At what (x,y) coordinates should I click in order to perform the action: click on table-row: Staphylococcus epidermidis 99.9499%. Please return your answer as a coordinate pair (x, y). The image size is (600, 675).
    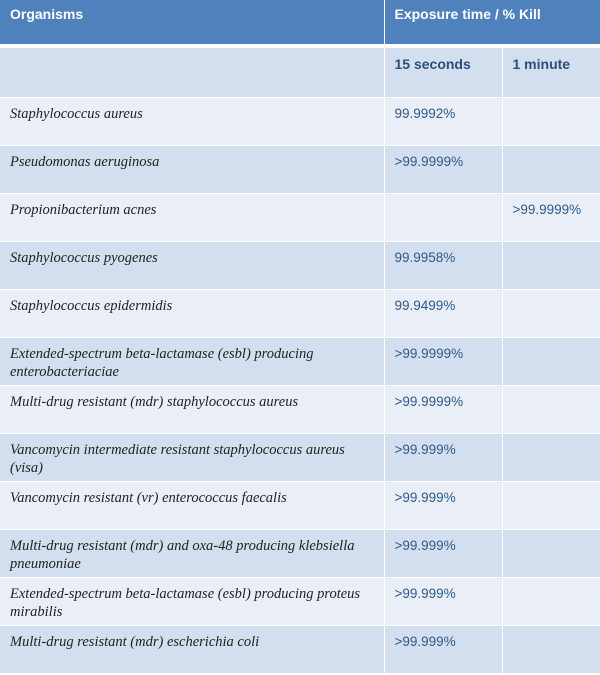
    Looking at the image, I should click on (300, 313).